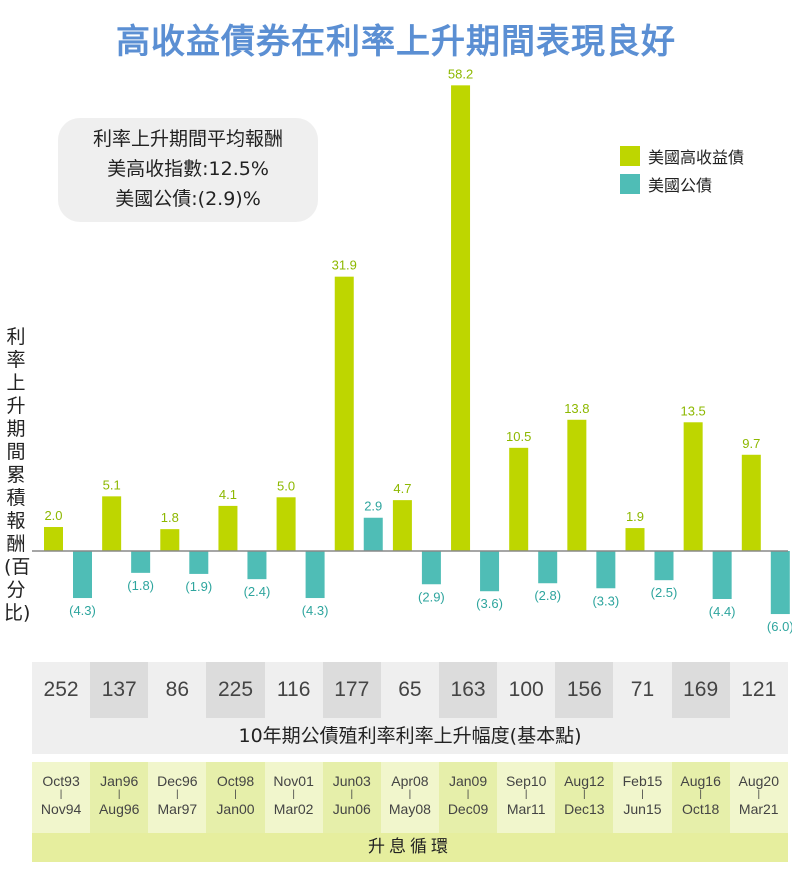 The image size is (792, 873). Describe the element at coordinates (642, 689) in the screenshot. I see `bps-cell: 71` at that location.